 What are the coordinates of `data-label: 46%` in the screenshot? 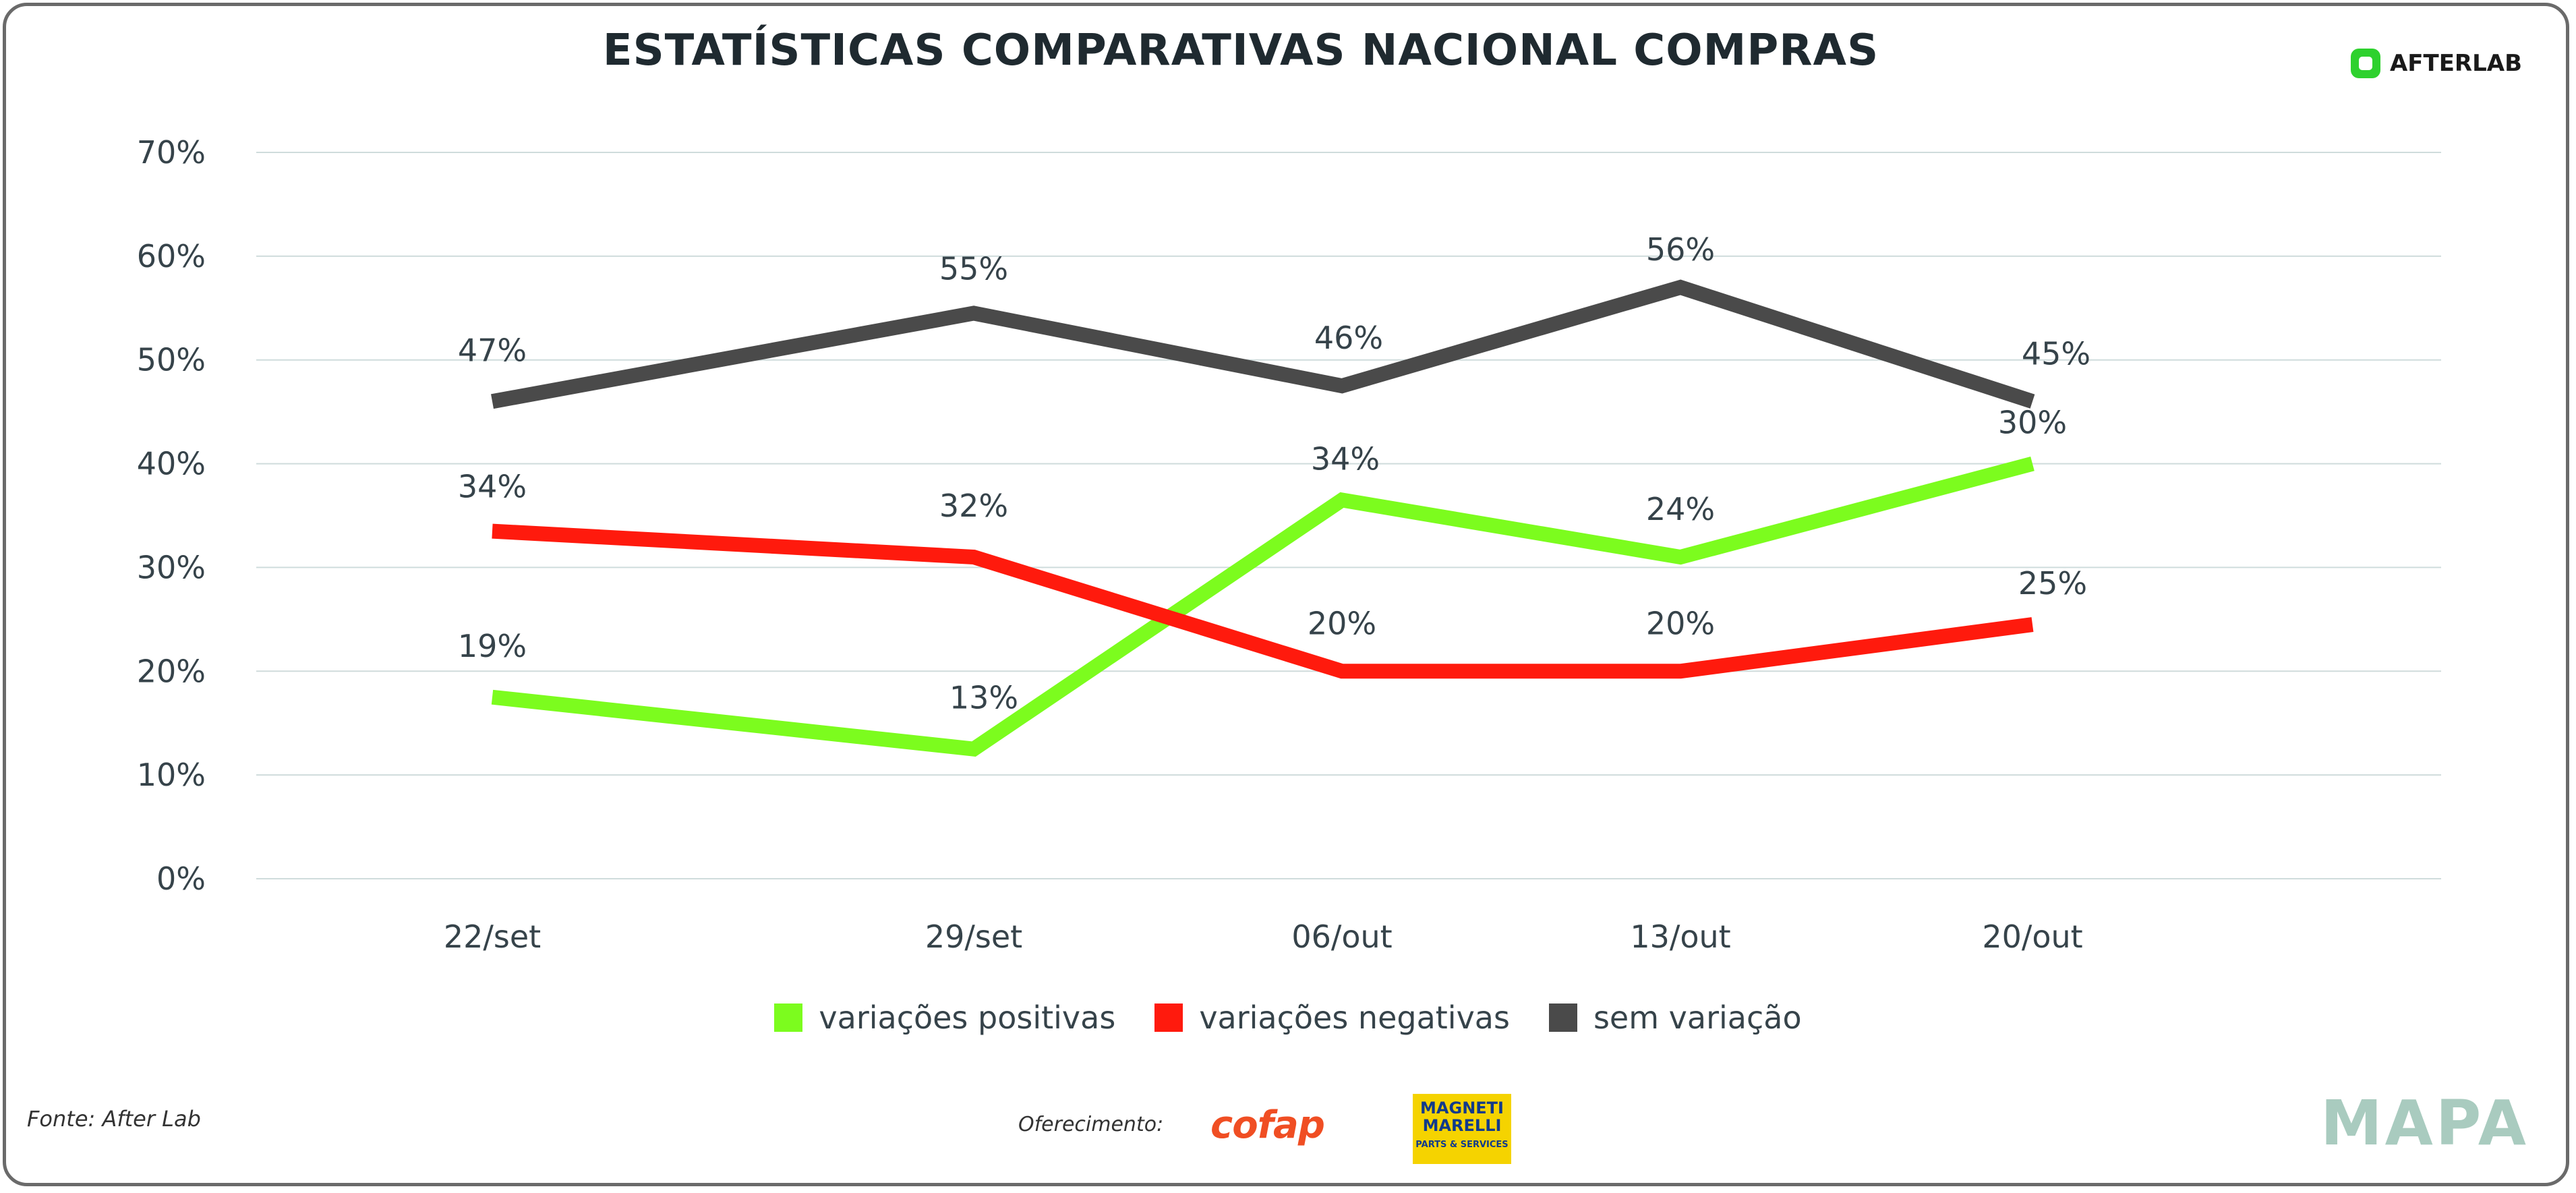 It's located at (1348, 338).